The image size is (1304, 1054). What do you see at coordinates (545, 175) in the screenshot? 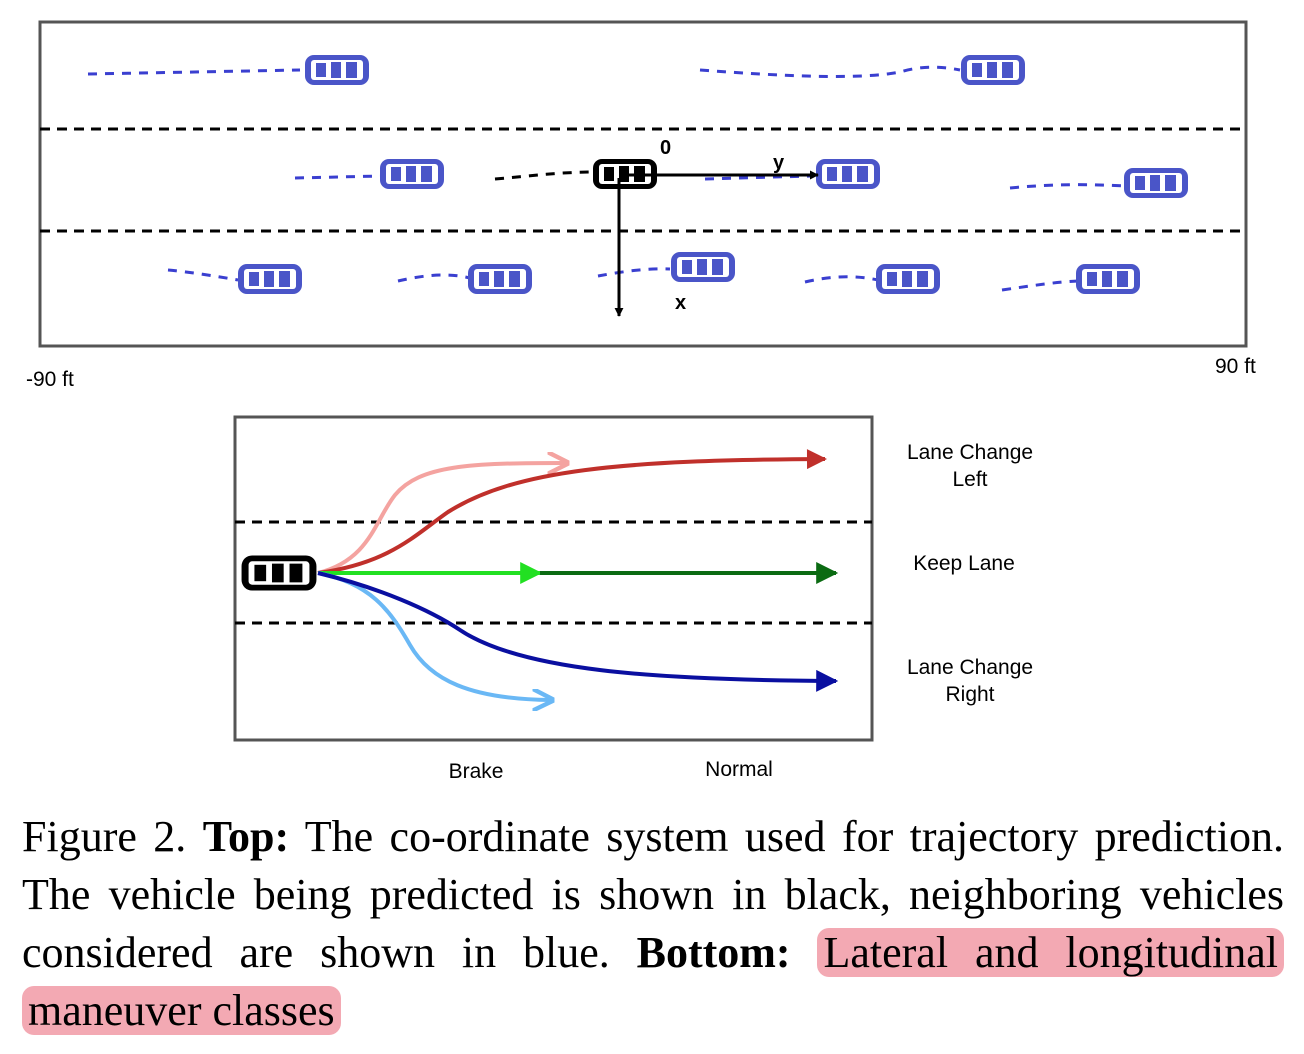
I see `ego-trajectory` at bounding box center [545, 175].